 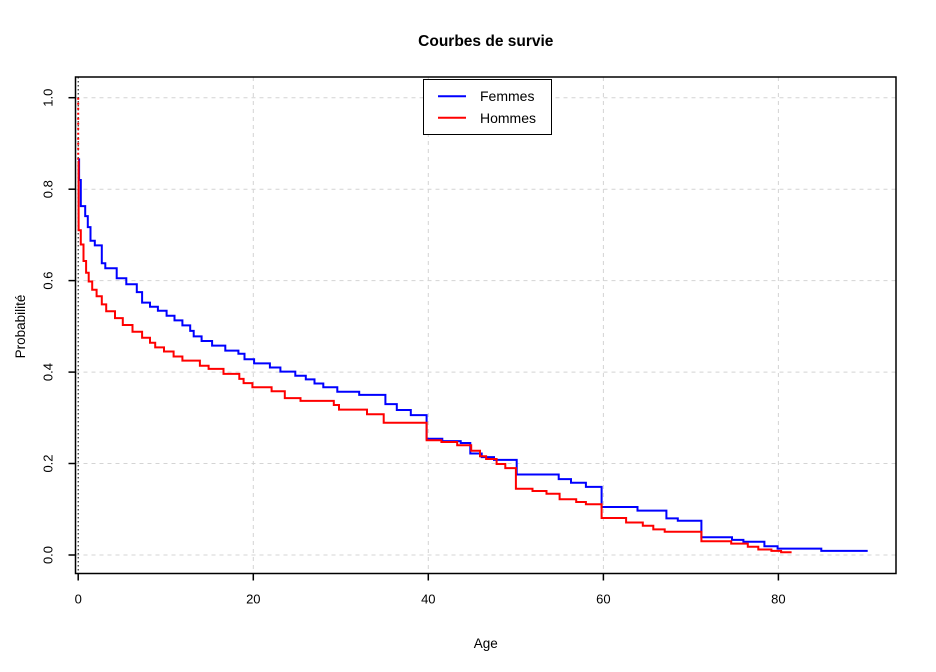 I want to click on y-tick-label-0.6: 0.6, so click(x=48, y=281).